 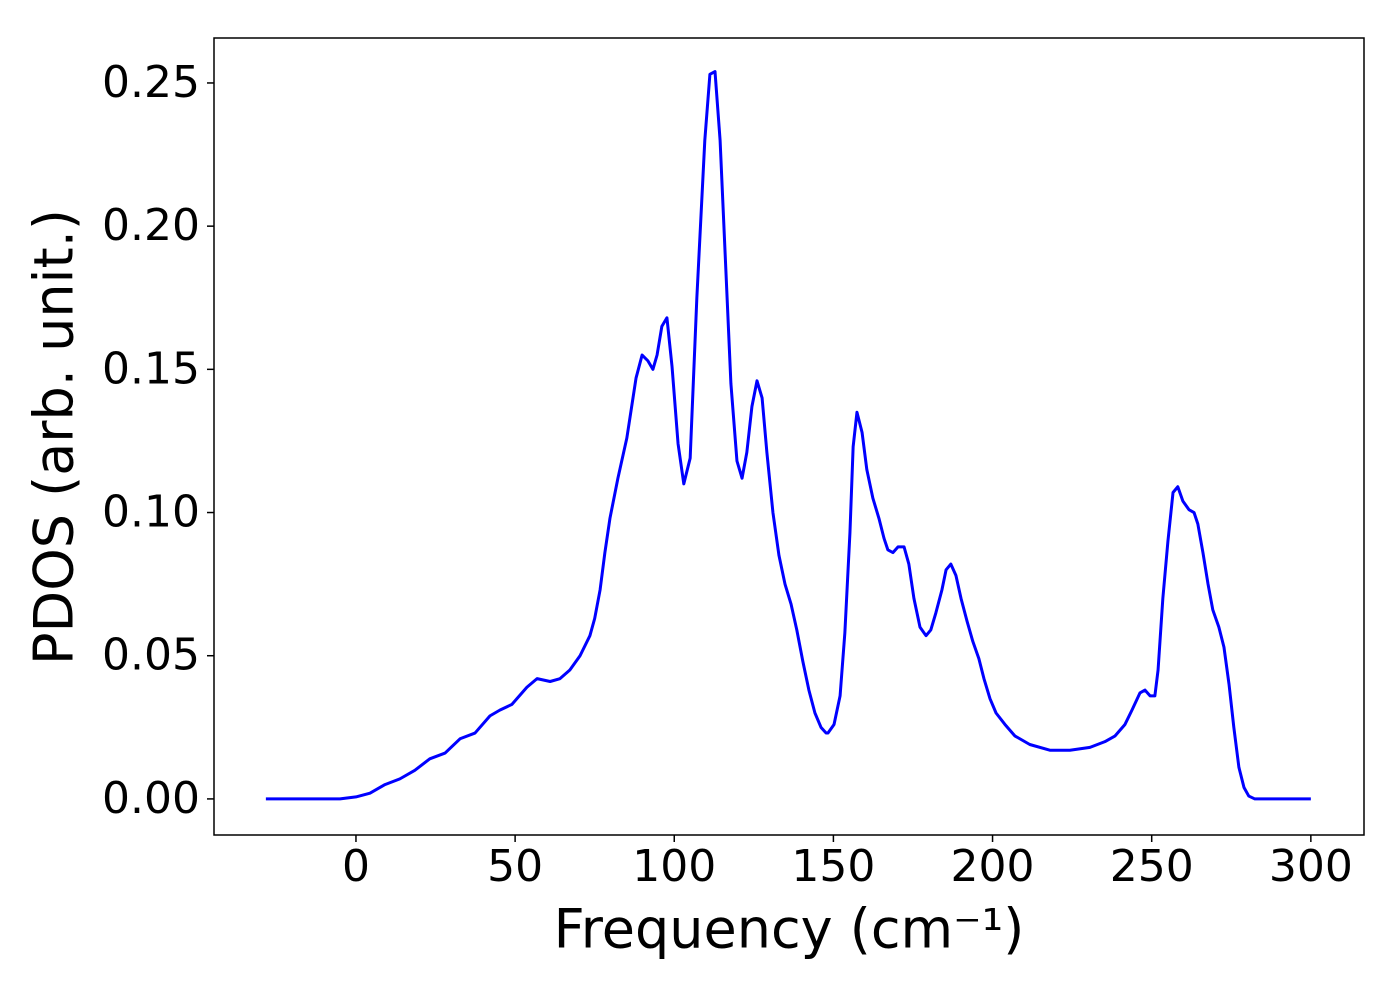 What do you see at coordinates (674, 866) in the screenshot?
I see `x-tick-label: 100` at bounding box center [674, 866].